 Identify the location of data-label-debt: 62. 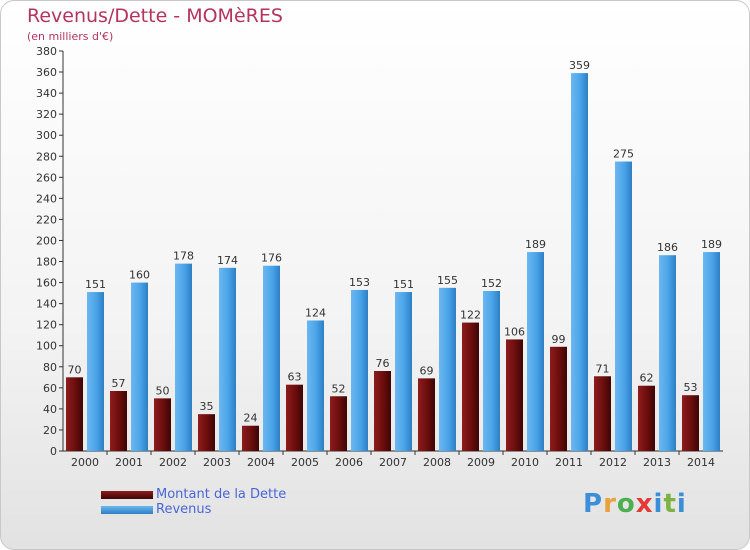
(647, 378).